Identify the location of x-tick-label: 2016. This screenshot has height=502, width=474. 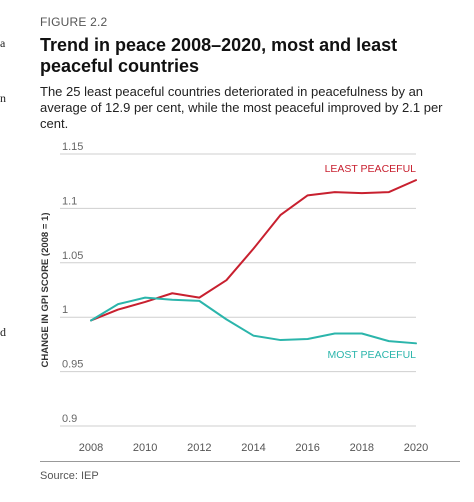
(307, 448).